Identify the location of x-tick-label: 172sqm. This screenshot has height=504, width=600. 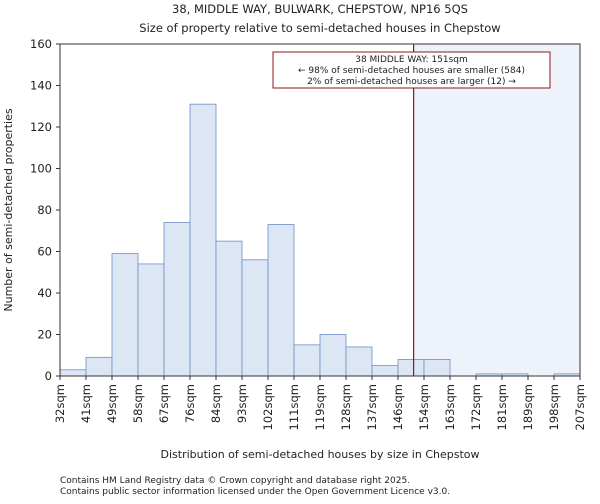
(476, 407).